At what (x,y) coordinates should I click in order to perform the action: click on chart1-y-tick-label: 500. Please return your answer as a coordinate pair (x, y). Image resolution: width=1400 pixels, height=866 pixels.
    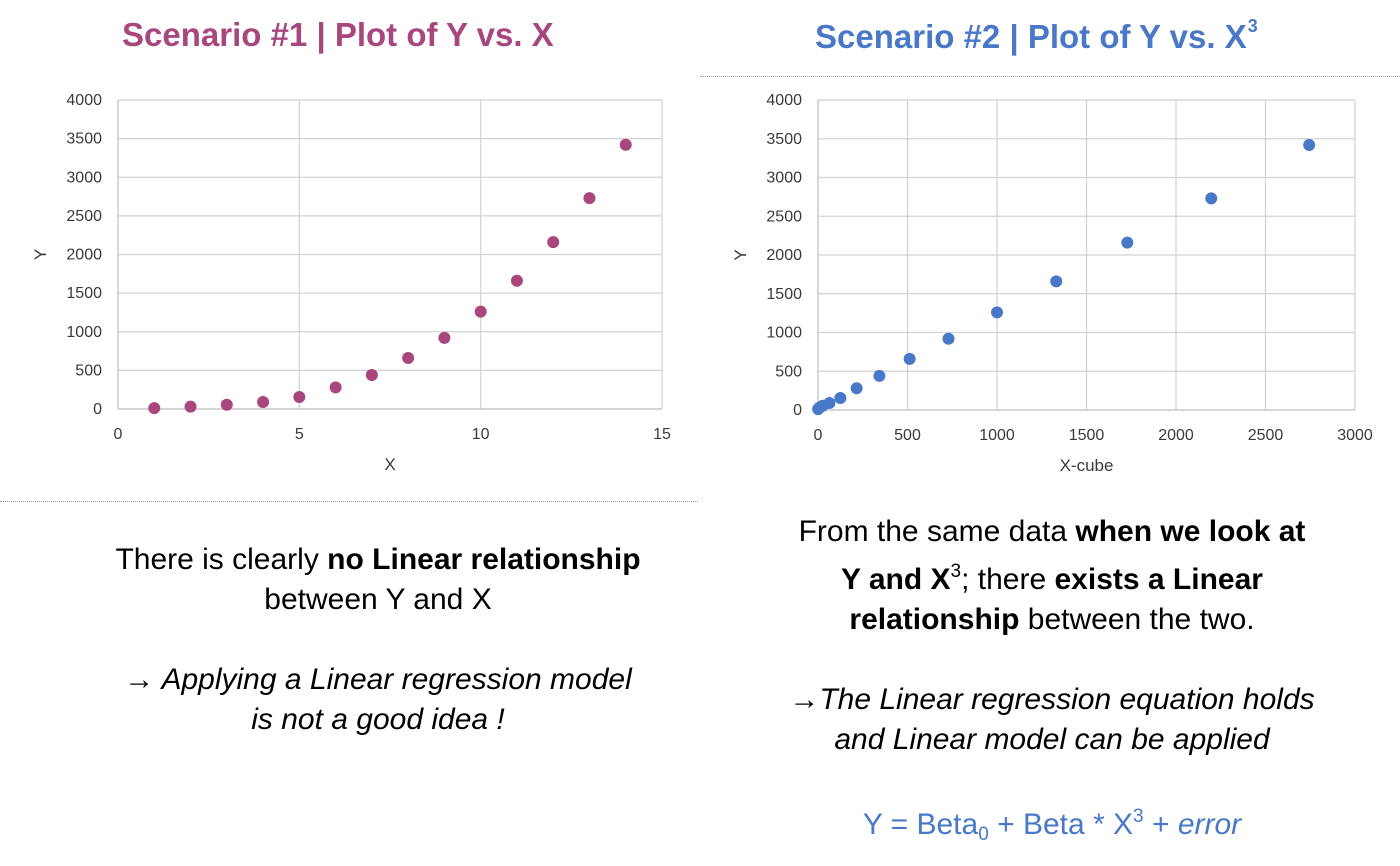
    Looking at the image, I should click on (88, 370).